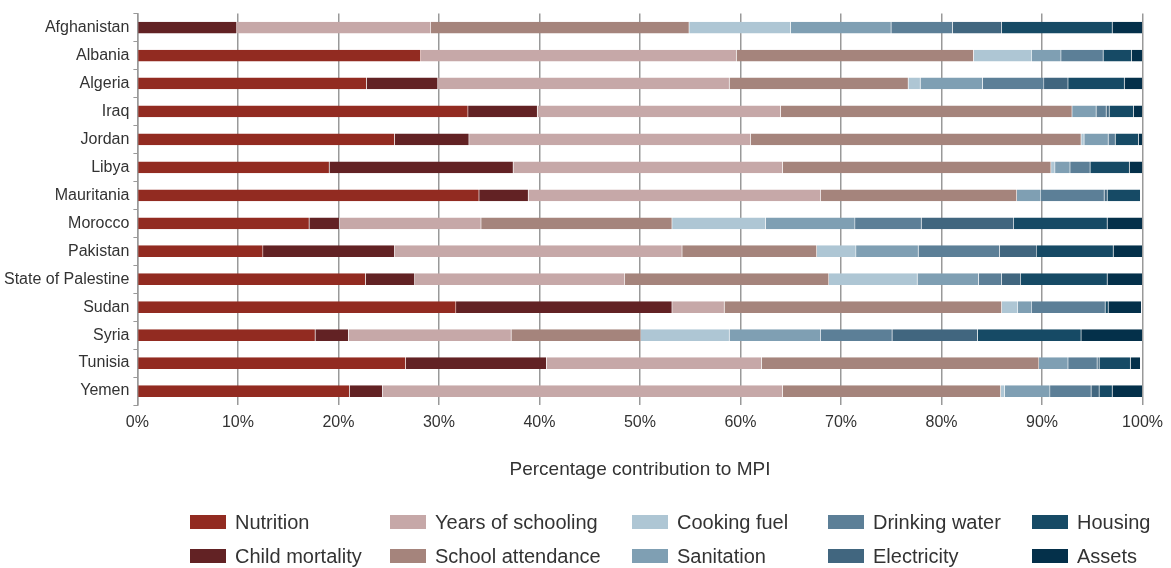 The height and width of the screenshot is (568, 1171). What do you see at coordinates (937, 522) in the screenshot?
I see `legend-label: Drinking water` at bounding box center [937, 522].